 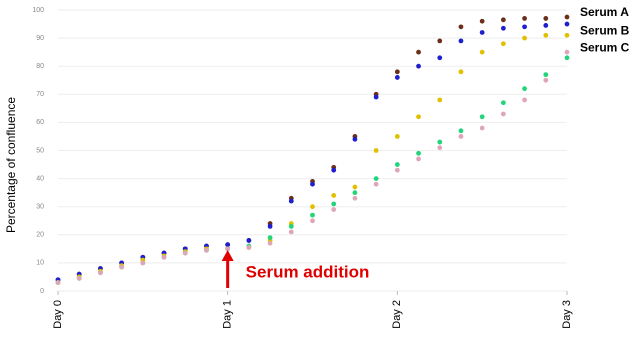 I want to click on y-tick-label: 40, so click(x=40, y=178).